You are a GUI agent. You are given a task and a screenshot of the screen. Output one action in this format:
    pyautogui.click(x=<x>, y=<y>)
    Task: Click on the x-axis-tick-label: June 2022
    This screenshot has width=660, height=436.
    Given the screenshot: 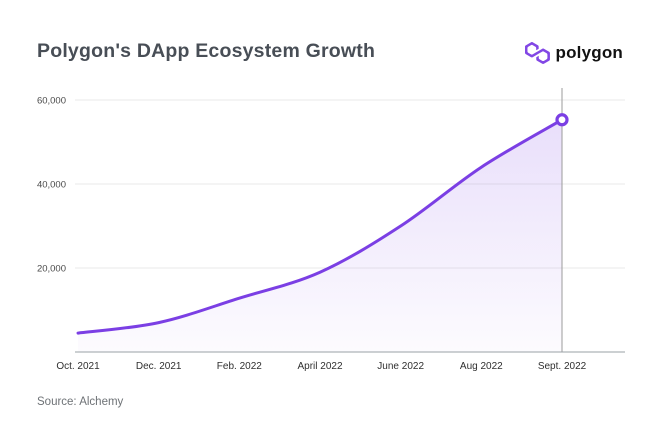 What is the action you would take?
    pyautogui.click(x=400, y=366)
    